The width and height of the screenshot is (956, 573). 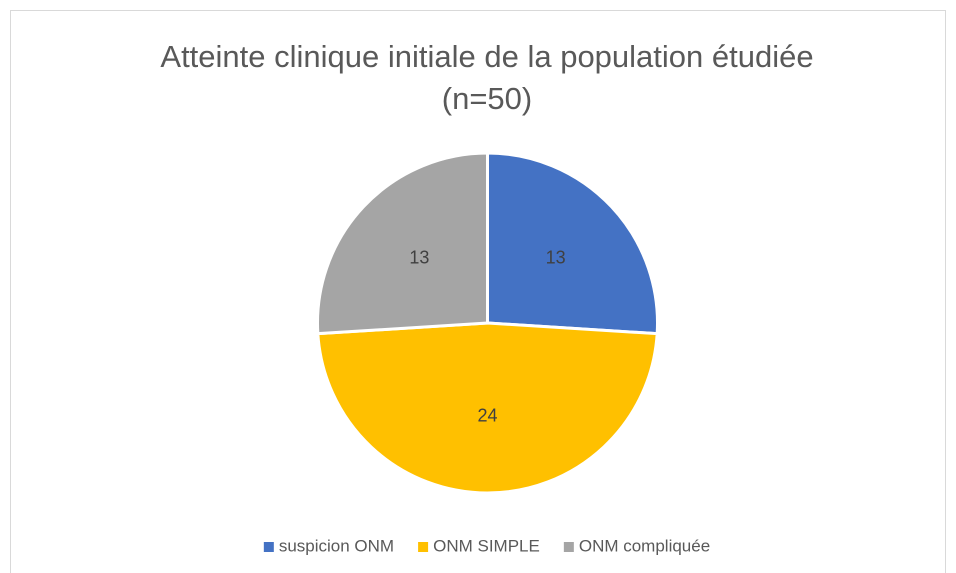 What do you see at coordinates (336, 545) in the screenshot?
I see `legend-label: suspicion ONM` at bounding box center [336, 545].